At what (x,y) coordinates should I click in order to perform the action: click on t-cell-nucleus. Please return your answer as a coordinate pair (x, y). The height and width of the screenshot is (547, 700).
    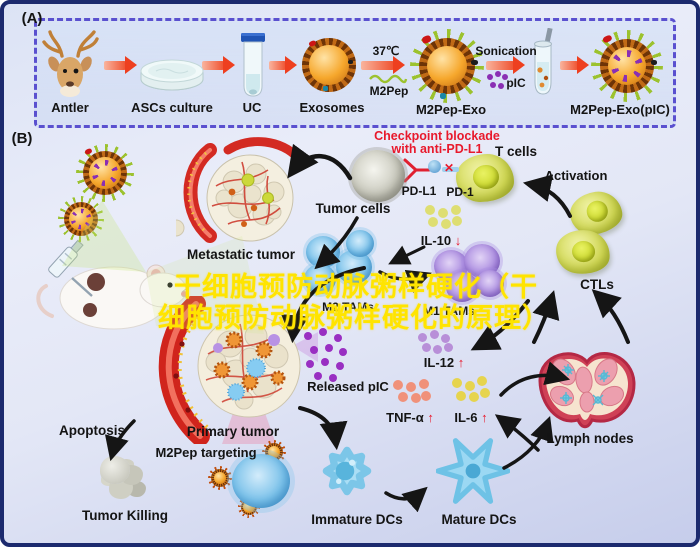
    Looking at the image, I should click on (486, 176).